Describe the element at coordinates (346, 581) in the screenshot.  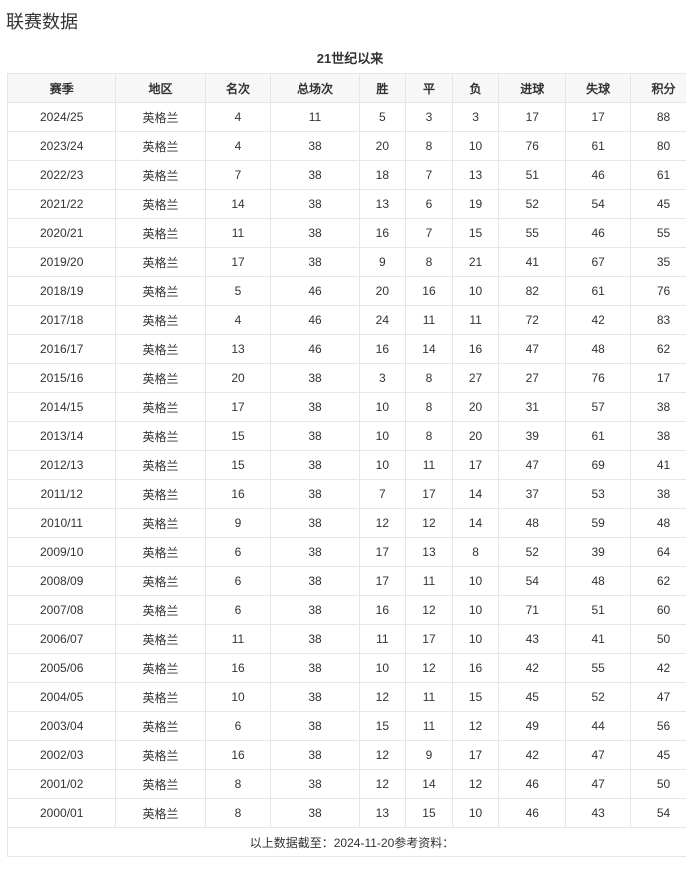
I see `table-row: 2008/09 英格兰 6 38 17 11 10 54 48 62` at that location.